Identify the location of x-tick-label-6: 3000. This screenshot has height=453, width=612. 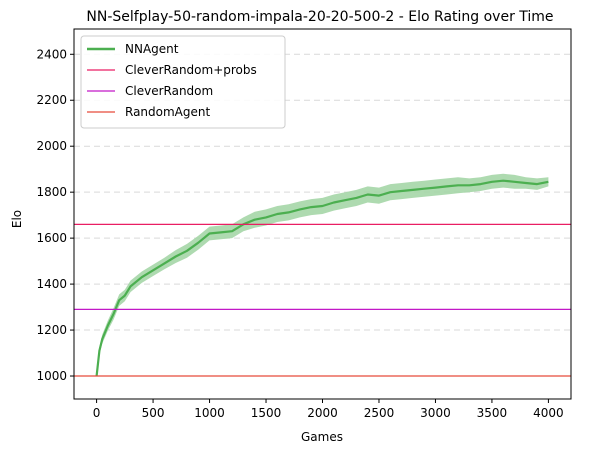
(435, 413).